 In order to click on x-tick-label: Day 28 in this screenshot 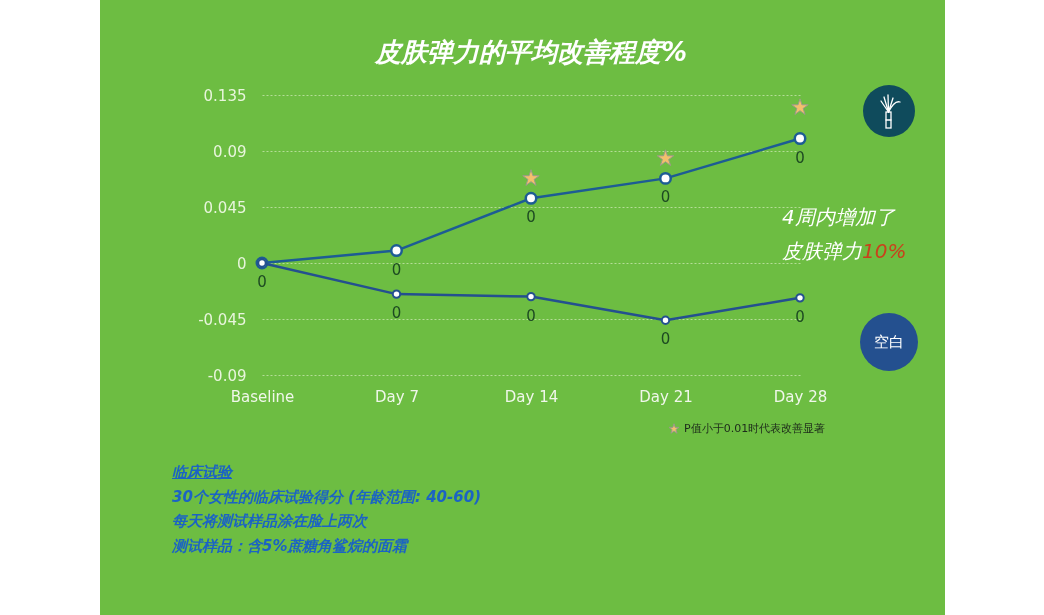, I will do `click(800, 396)`.